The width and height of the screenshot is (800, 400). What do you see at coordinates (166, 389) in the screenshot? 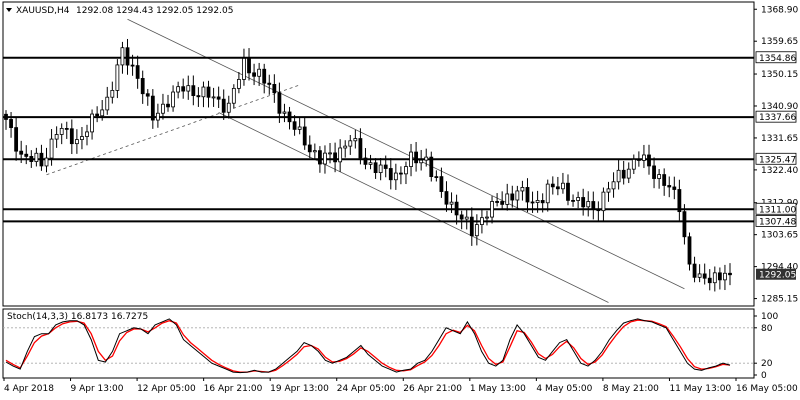
I see `time-tick-label: 12 Apr 05:00` at bounding box center [166, 389].